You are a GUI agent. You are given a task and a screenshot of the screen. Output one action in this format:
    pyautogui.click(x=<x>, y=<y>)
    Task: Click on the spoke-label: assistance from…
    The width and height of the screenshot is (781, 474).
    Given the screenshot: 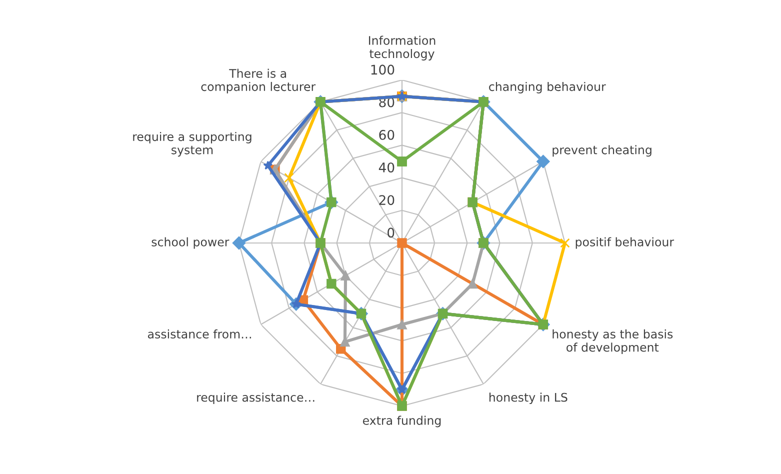 What is the action you would take?
    pyautogui.click(x=200, y=334)
    